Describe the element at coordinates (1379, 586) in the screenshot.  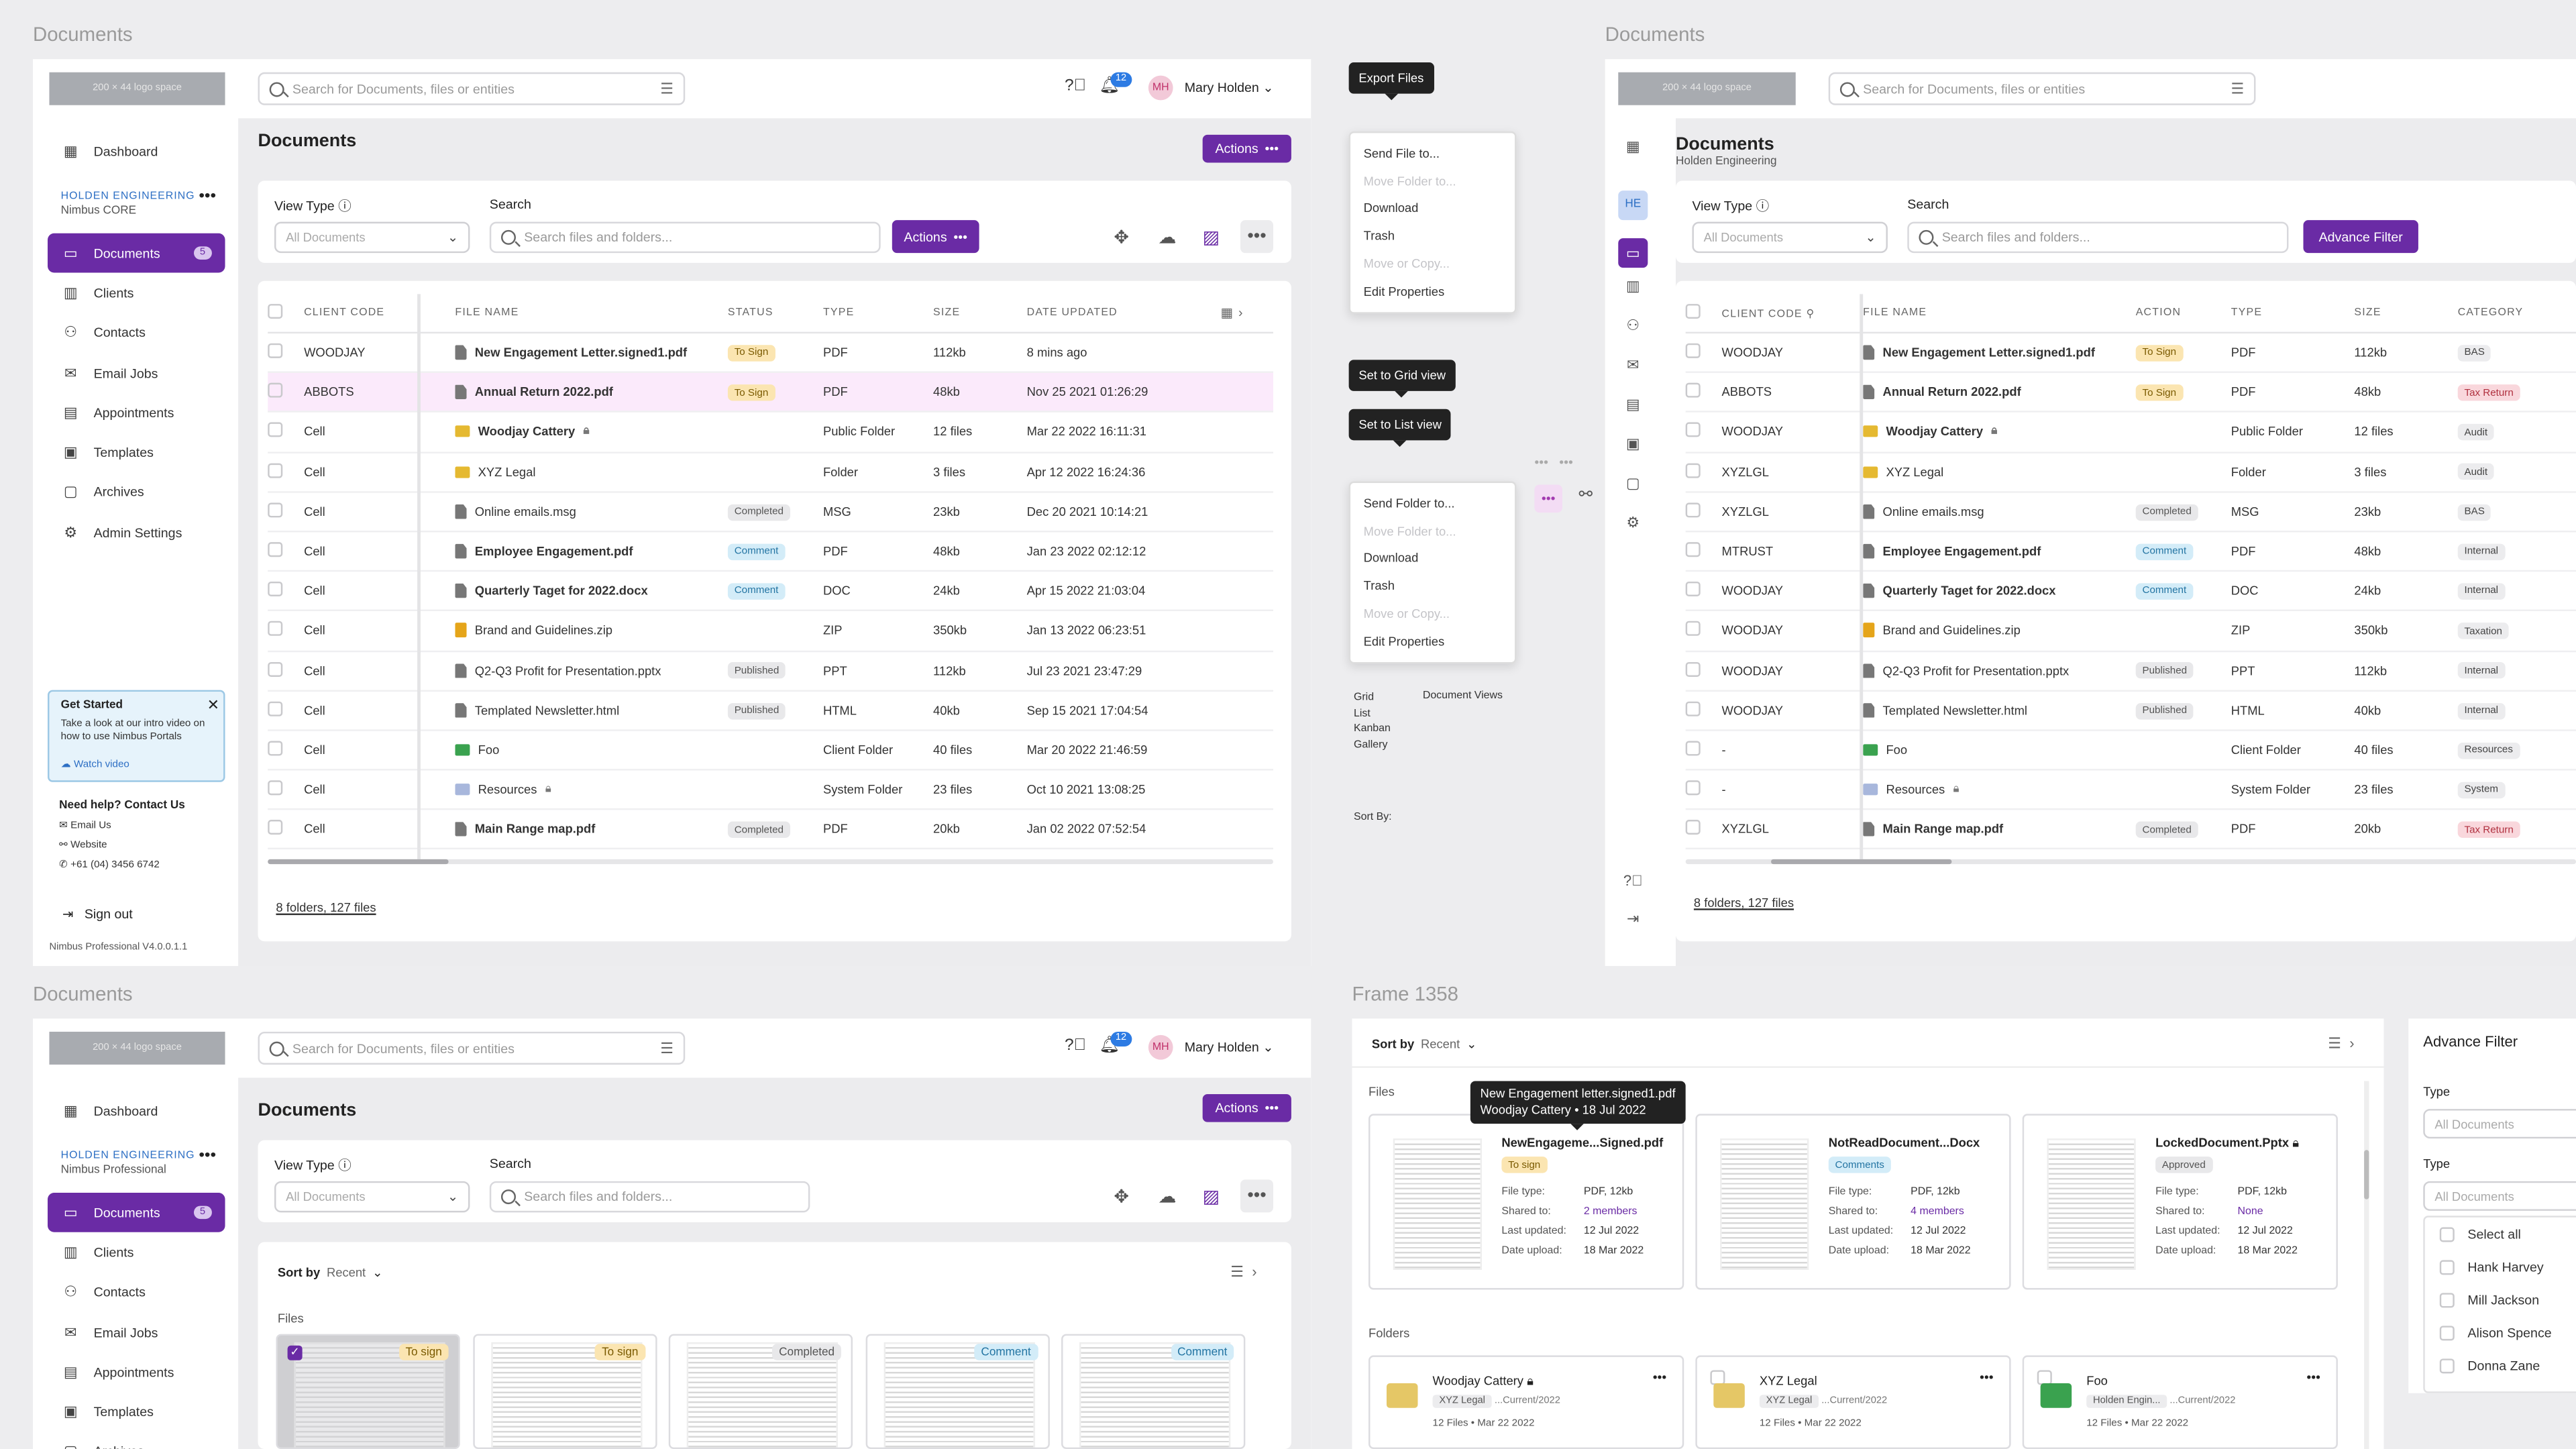
I see `menu-item: Trash` at that location.